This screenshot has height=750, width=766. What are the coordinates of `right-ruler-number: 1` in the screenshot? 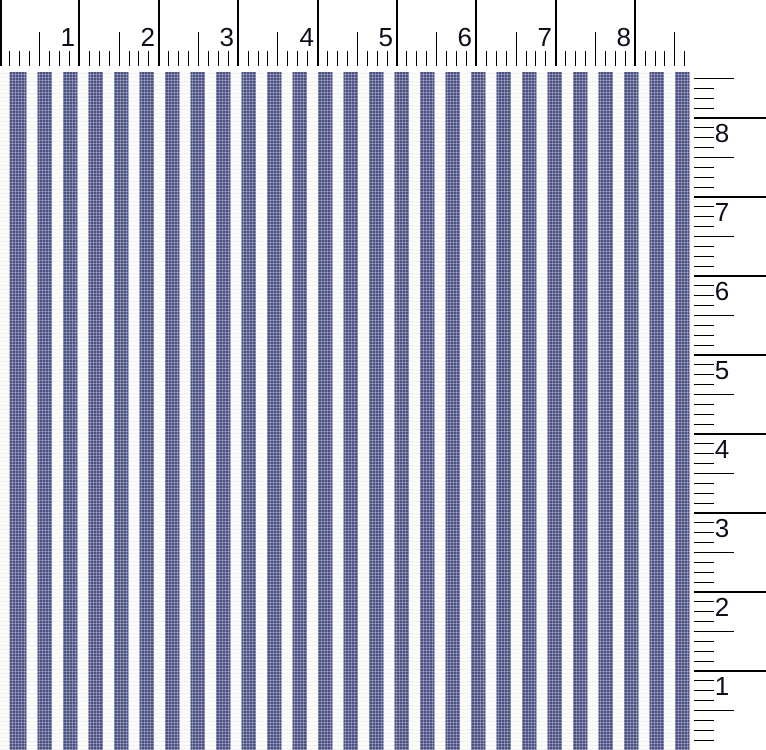 It's located at (722, 686).